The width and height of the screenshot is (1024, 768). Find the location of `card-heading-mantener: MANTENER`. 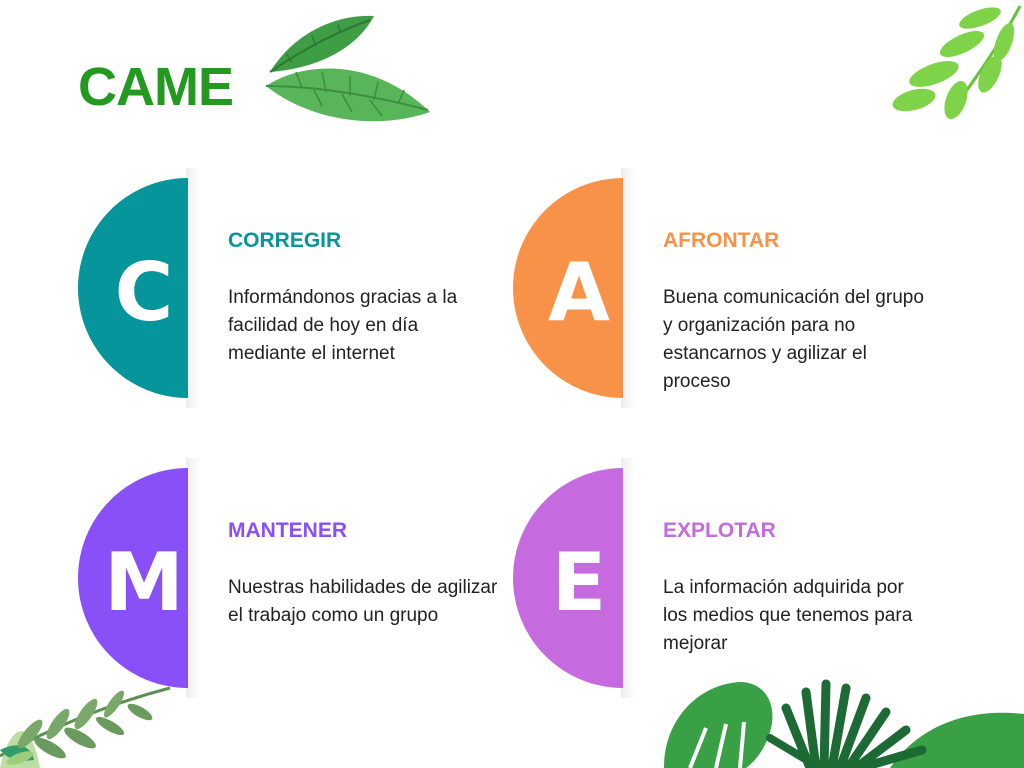

card-heading-mantener: MANTENER is located at coordinates (287, 530).